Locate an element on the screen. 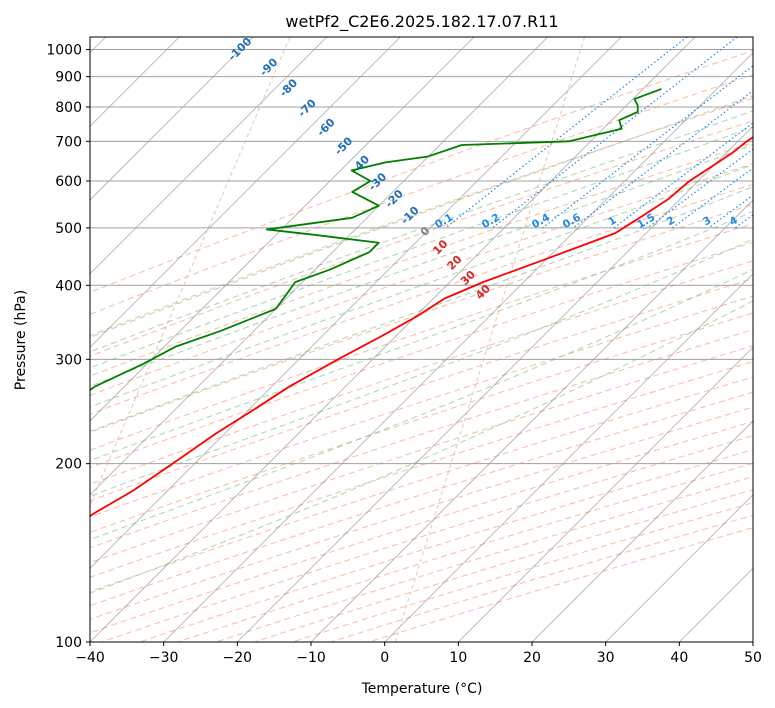 The width and height of the screenshot is (775, 708). x-tick-label: −10 is located at coordinates (311, 658).